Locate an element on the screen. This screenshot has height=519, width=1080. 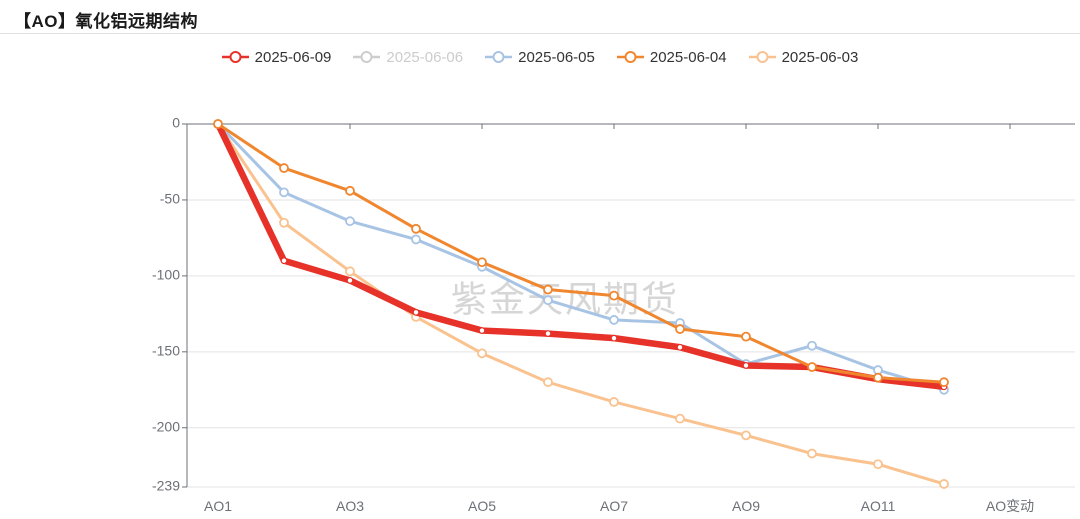
watermark: 紫金天风期货 is located at coordinates (565, 299).